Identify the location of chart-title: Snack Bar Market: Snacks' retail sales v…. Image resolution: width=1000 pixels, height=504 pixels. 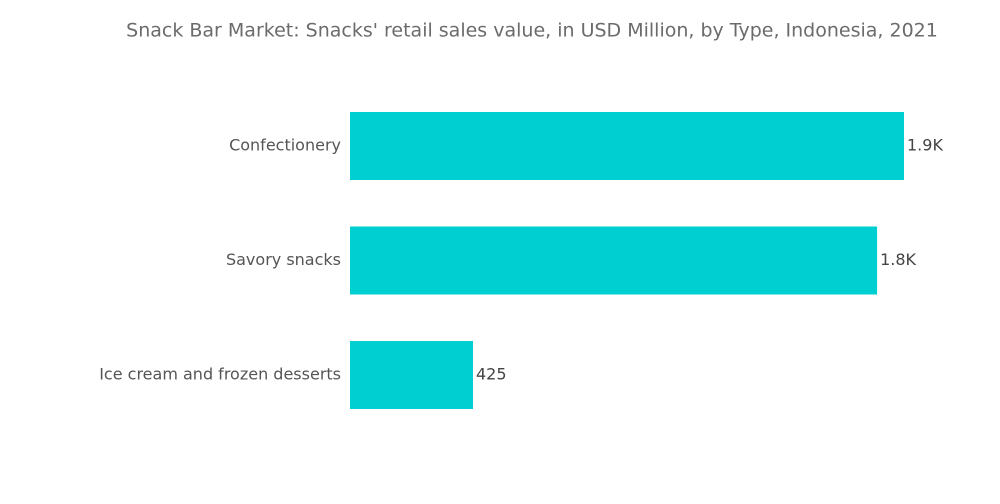
(532, 31).